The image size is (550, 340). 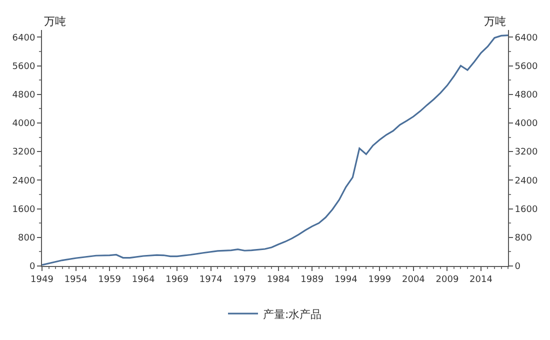 I want to click on x-tick-label: 1999, so click(x=380, y=279).